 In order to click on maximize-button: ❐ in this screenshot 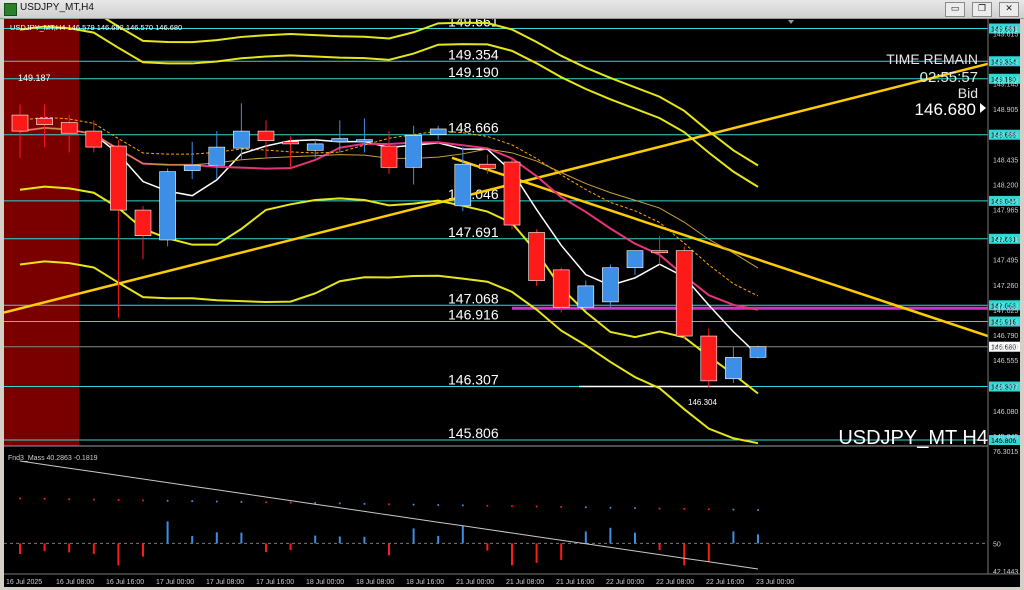, I will do `click(982, 9)`.